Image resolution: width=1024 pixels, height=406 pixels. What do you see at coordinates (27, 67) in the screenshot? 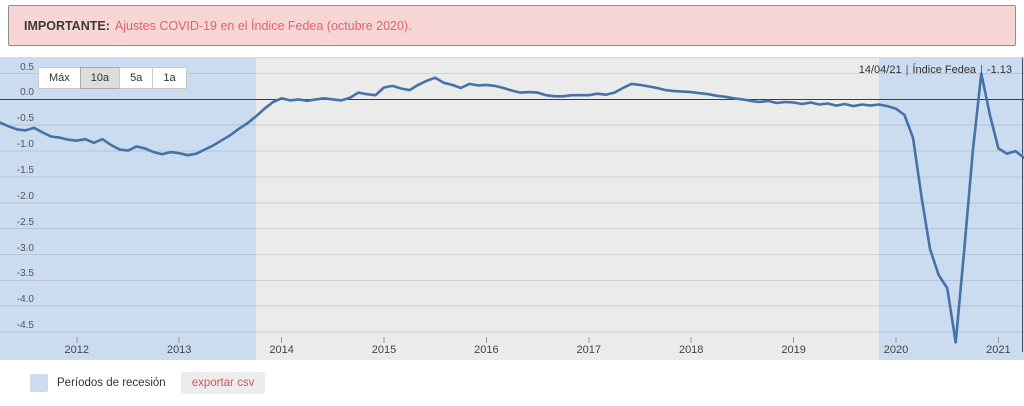
I see `y-axis-label: 0.5` at bounding box center [27, 67].